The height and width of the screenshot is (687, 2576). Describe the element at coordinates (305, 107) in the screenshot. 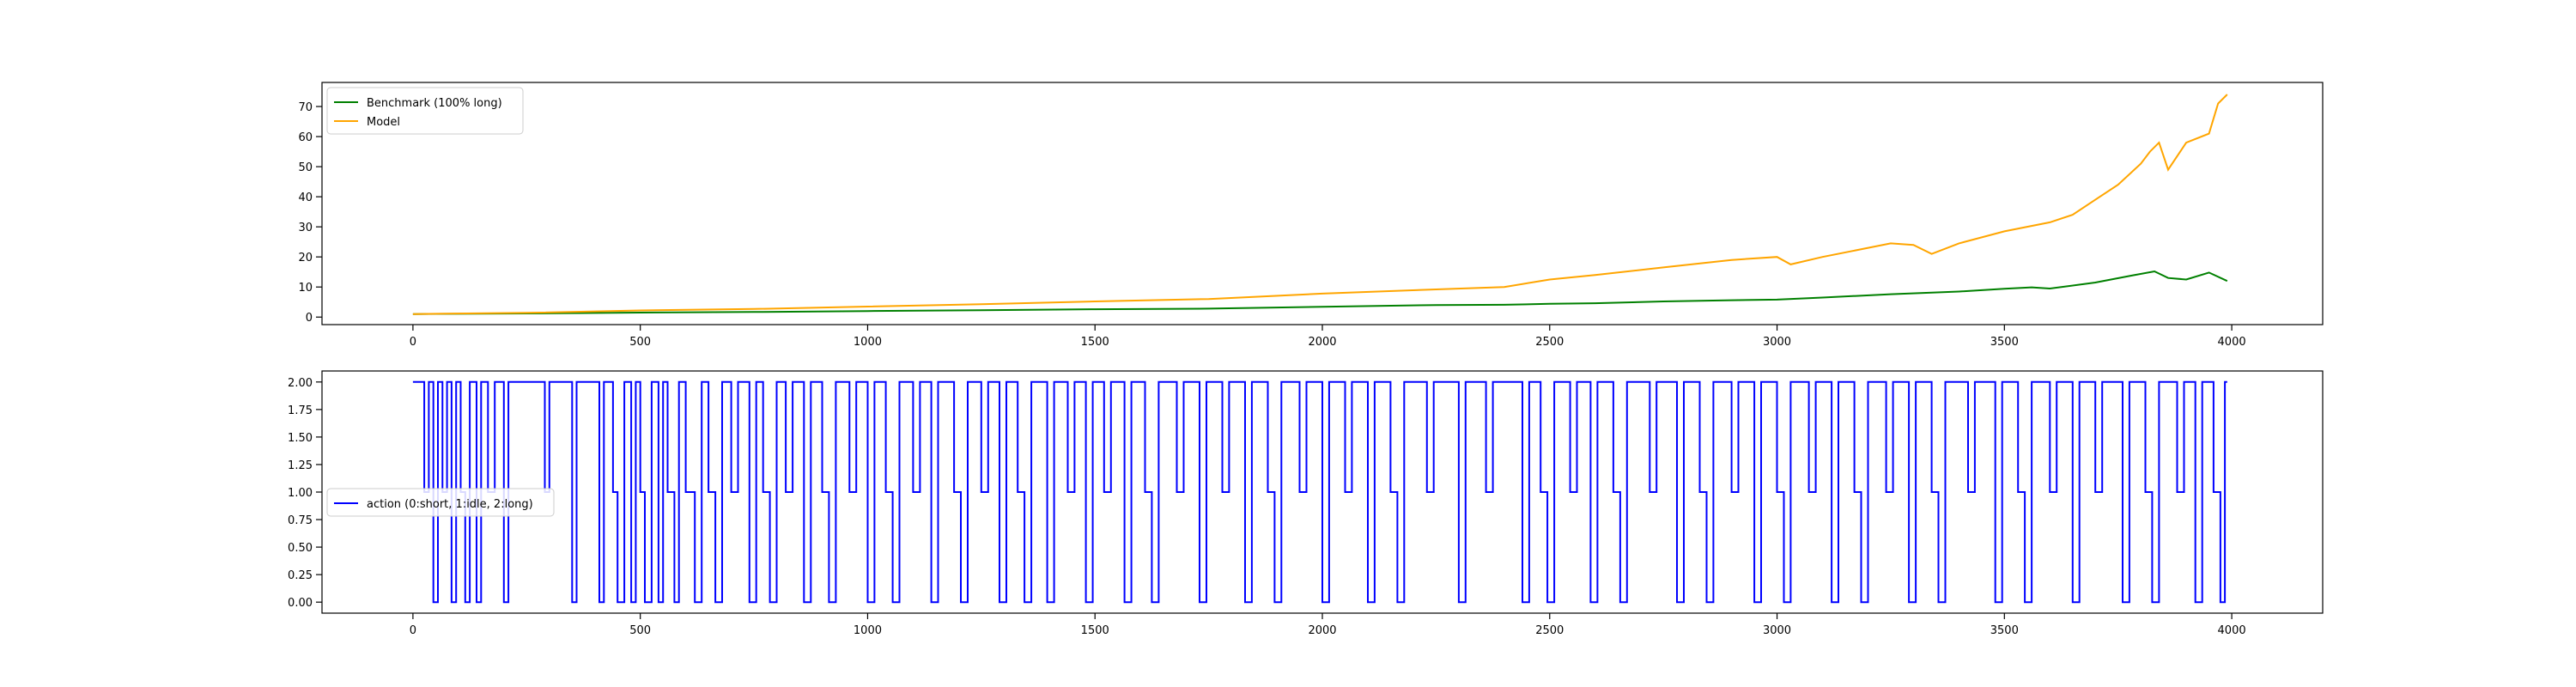

I see `y-tick-label: 70` at that location.